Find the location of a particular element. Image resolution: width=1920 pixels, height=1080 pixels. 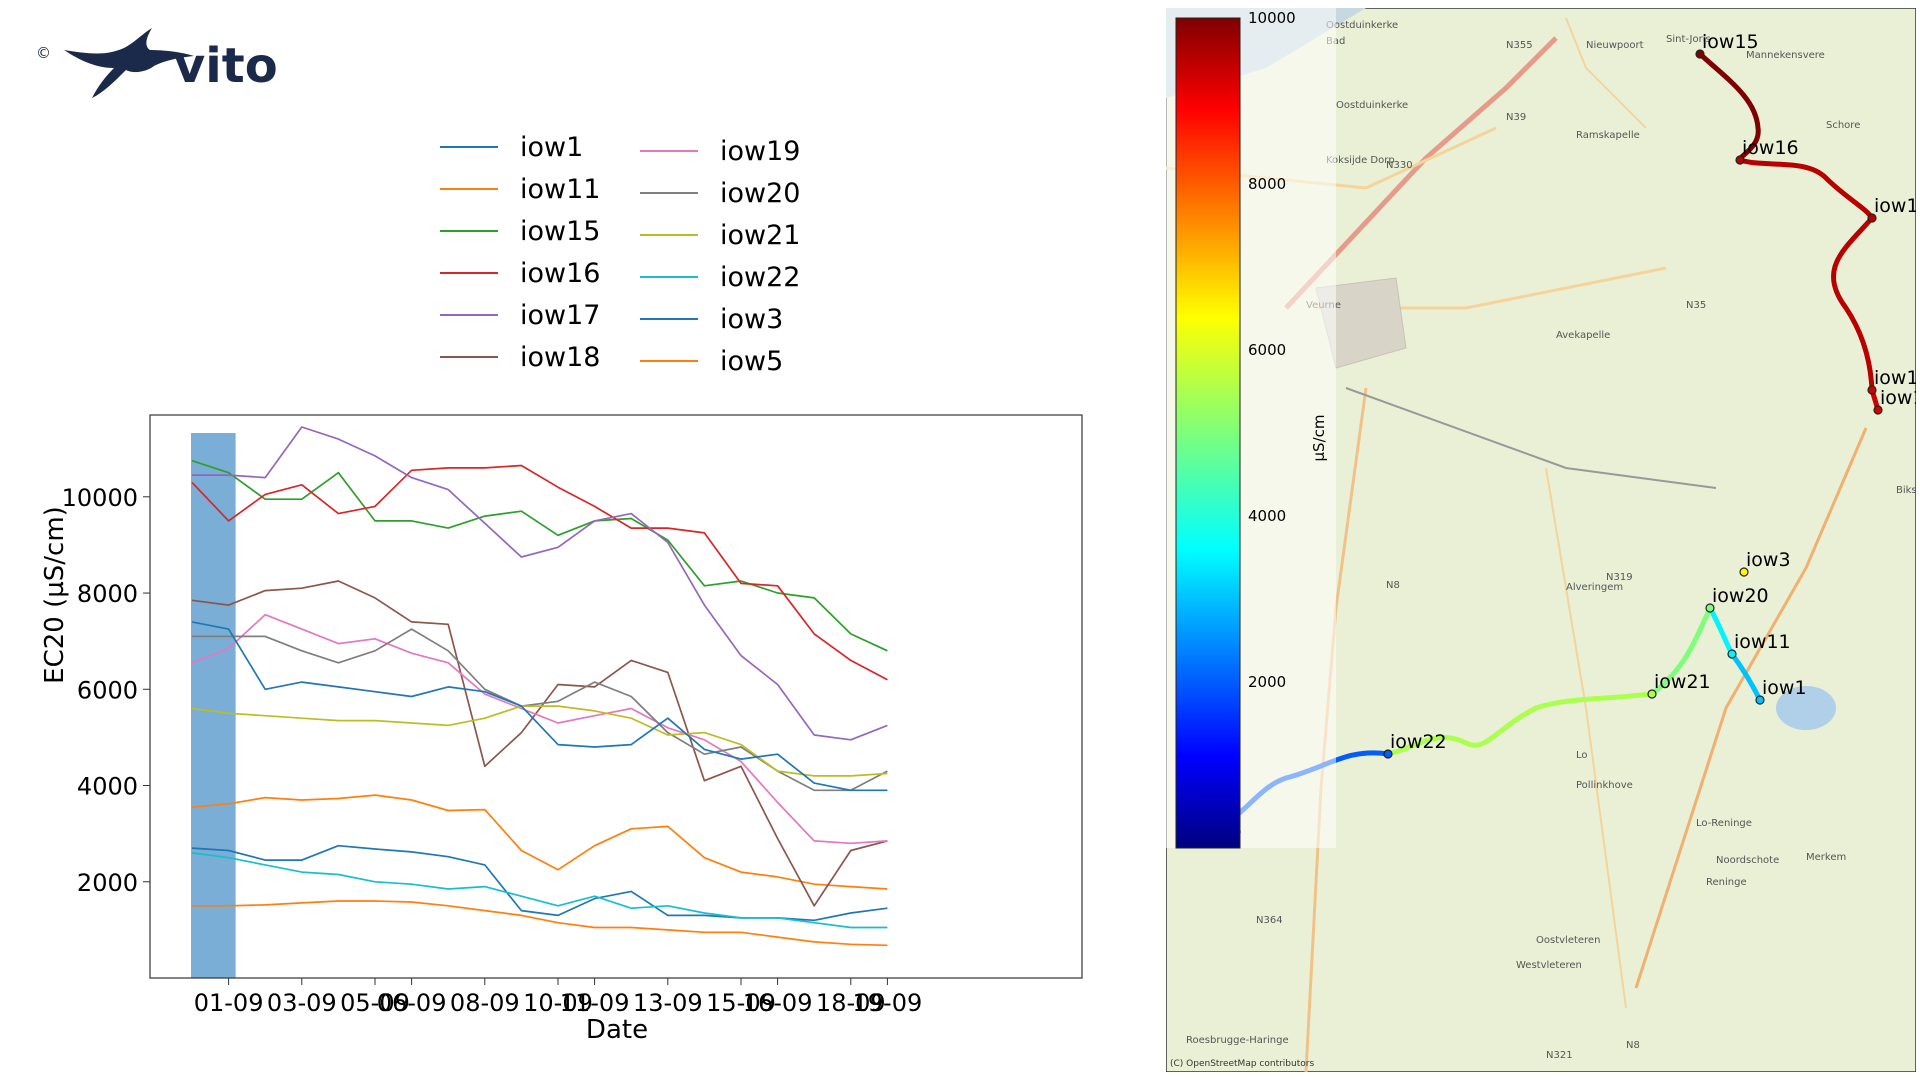

legend-item: iow15 is located at coordinates (520, 231).